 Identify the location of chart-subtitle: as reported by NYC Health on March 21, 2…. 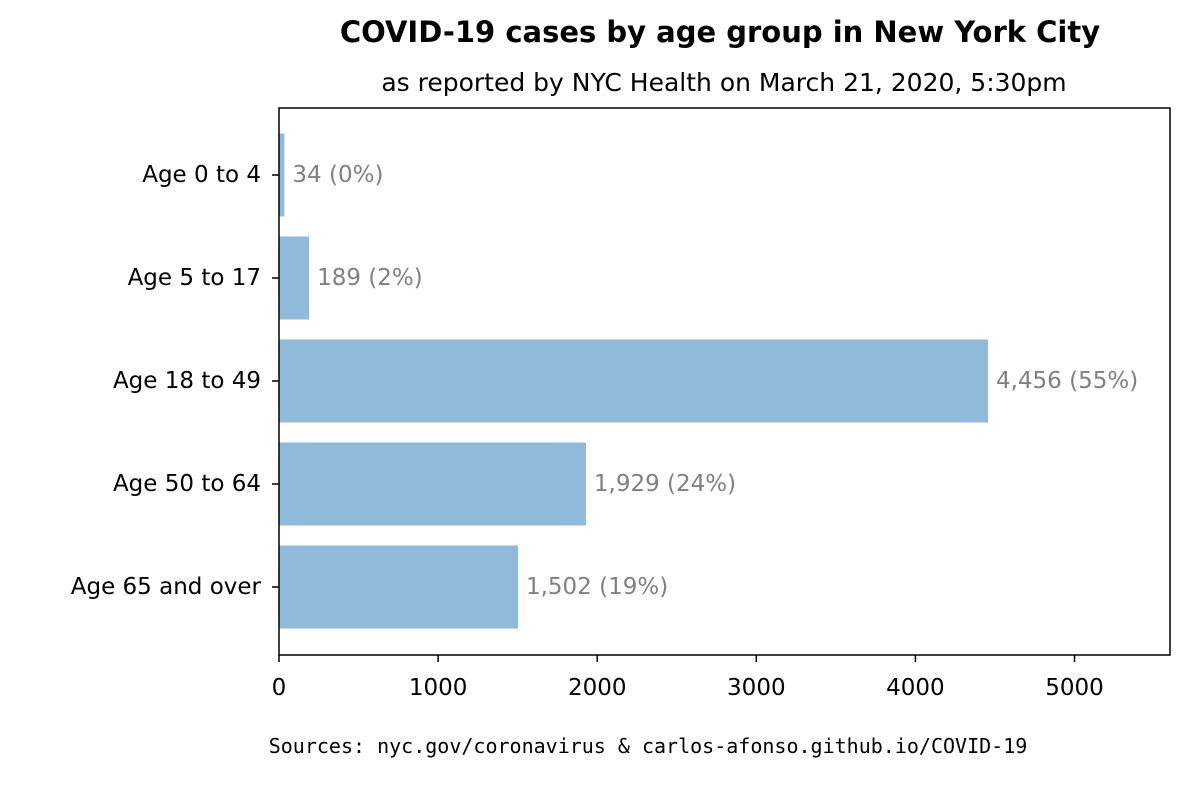
(723, 82).